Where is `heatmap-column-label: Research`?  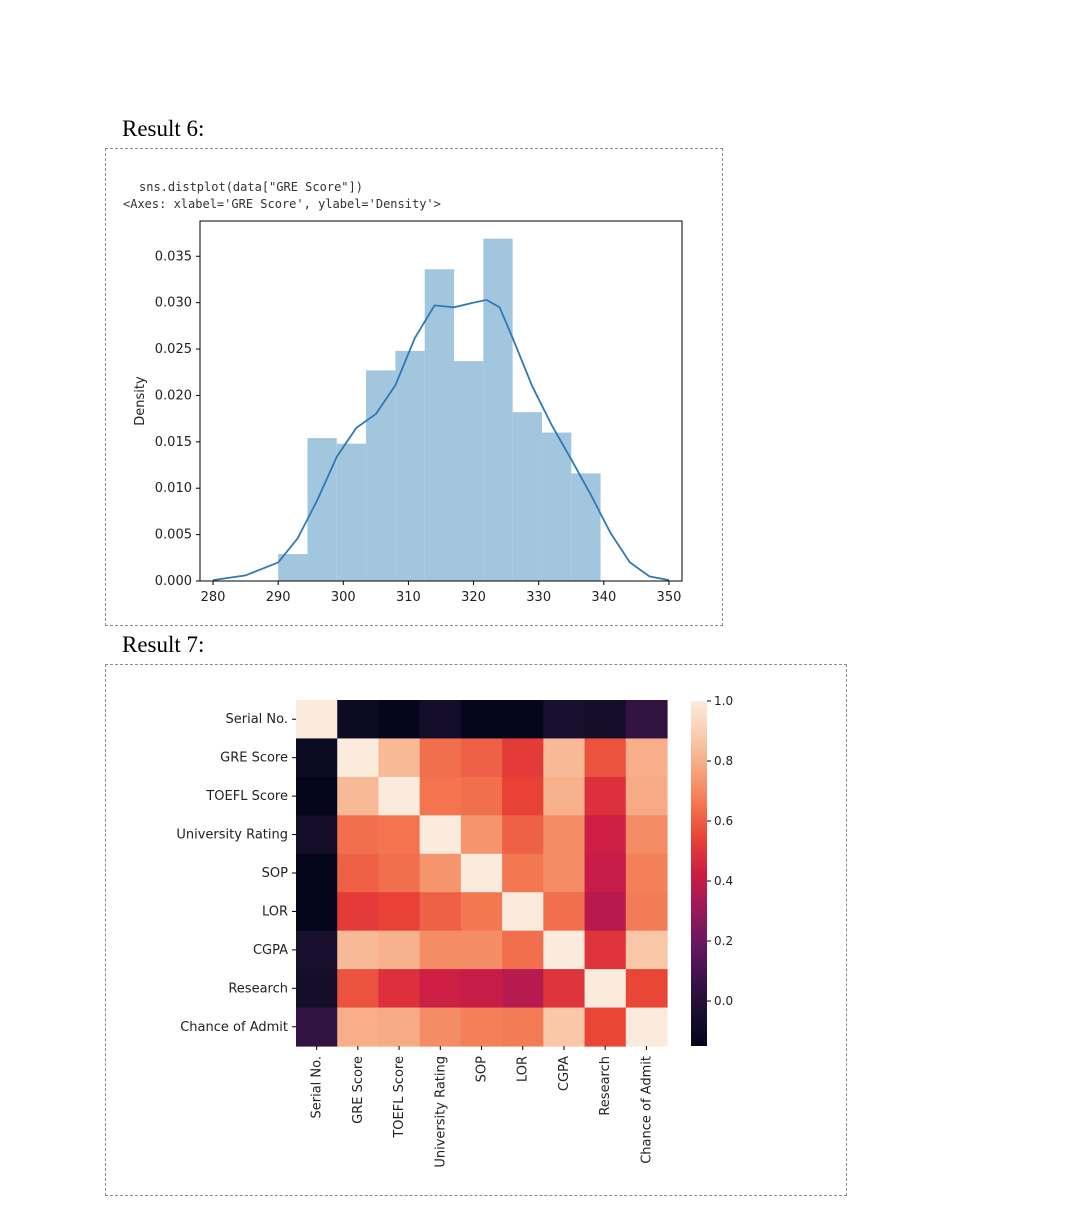 heatmap-column-label: Research is located at coordinates (605, 1086).